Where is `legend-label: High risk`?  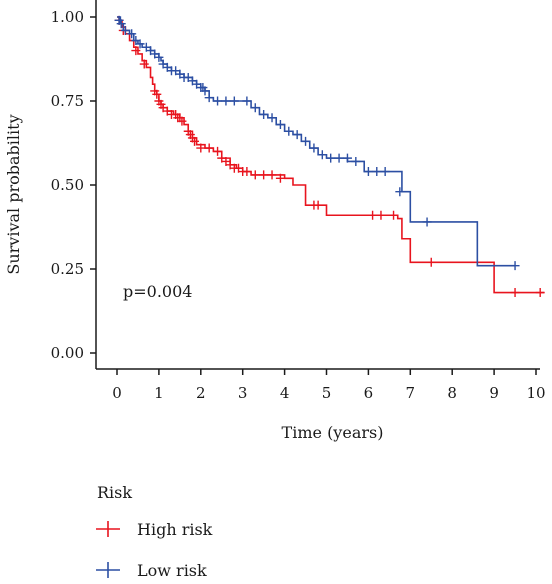 legend-label: High risk is located at coordinates (175, 529).